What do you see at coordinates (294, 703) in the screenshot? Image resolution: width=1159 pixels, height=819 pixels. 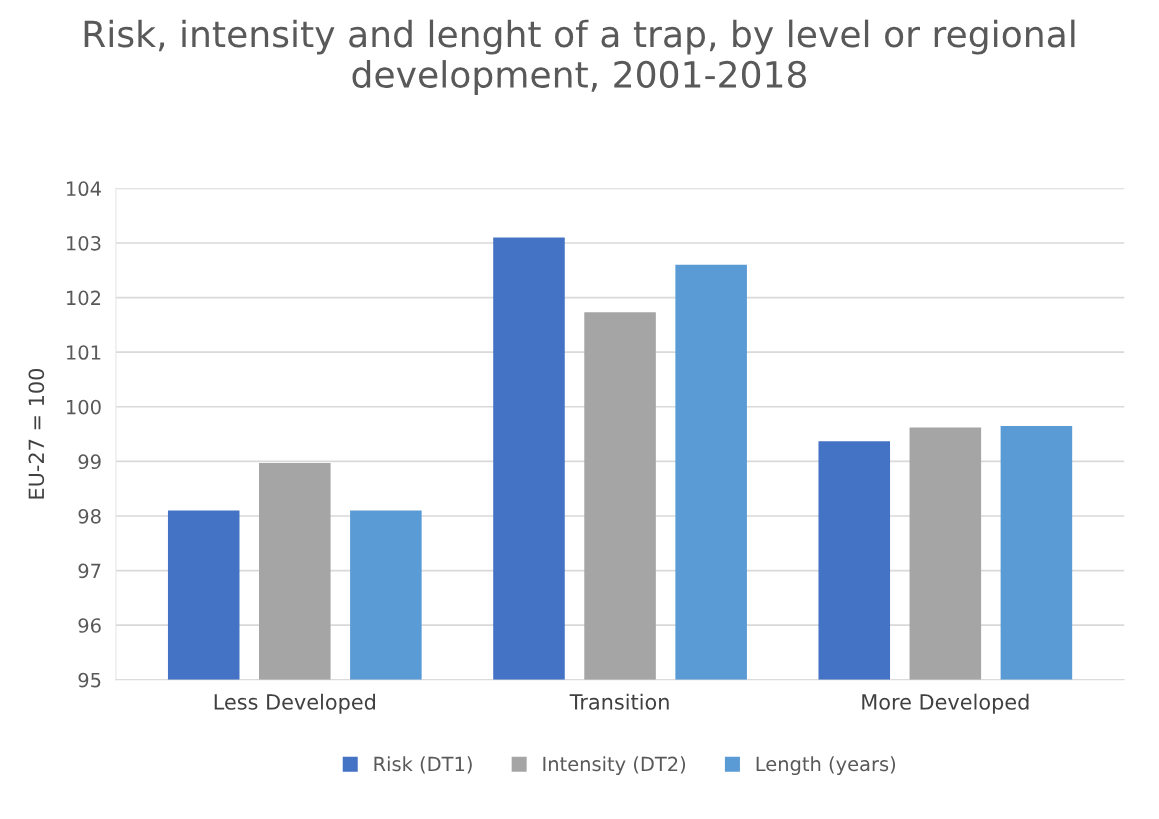 I see `x-tick-label: Less Developed` at bounding box center [294, 703].